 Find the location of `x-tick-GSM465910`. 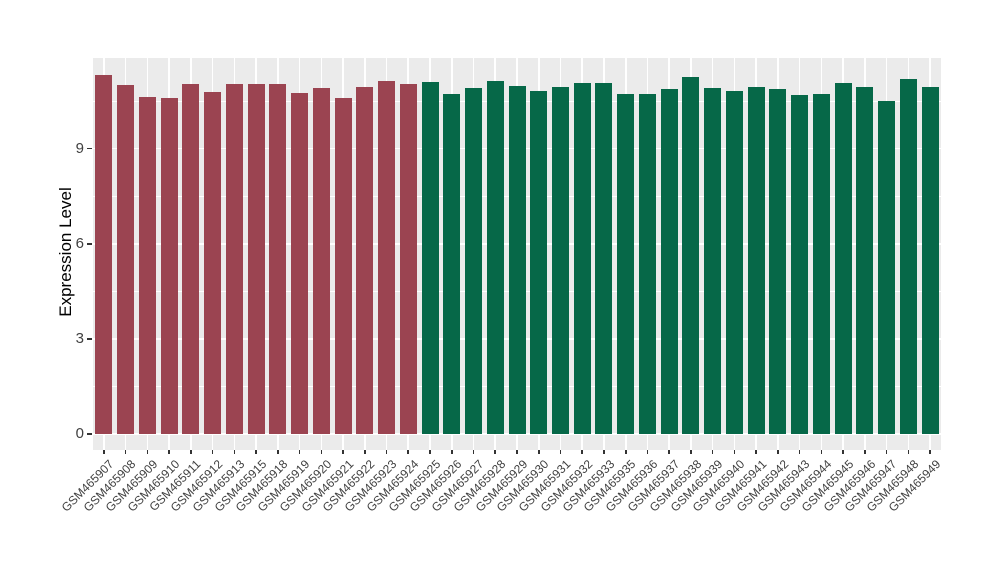

x-tick-GSM465910 is located at coordinates (169, 452).